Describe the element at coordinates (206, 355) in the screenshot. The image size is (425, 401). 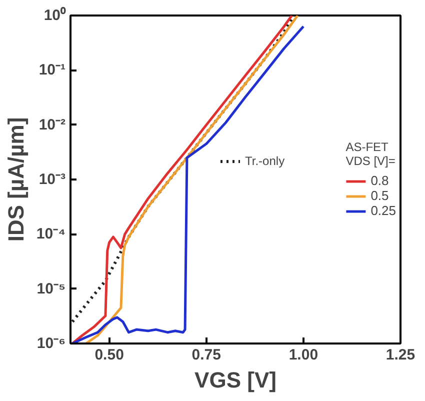
I see `x-tick-label: 0.75` at that location.